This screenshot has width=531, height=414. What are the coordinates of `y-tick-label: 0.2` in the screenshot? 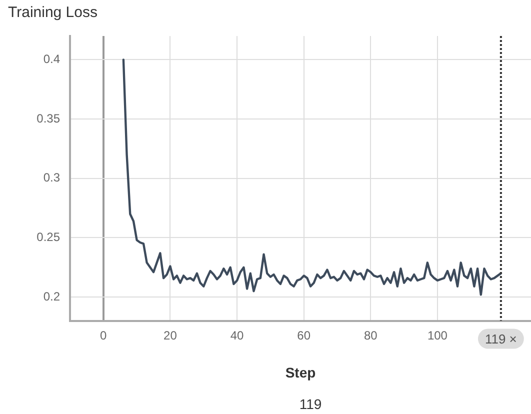 It's located at (51, 296).